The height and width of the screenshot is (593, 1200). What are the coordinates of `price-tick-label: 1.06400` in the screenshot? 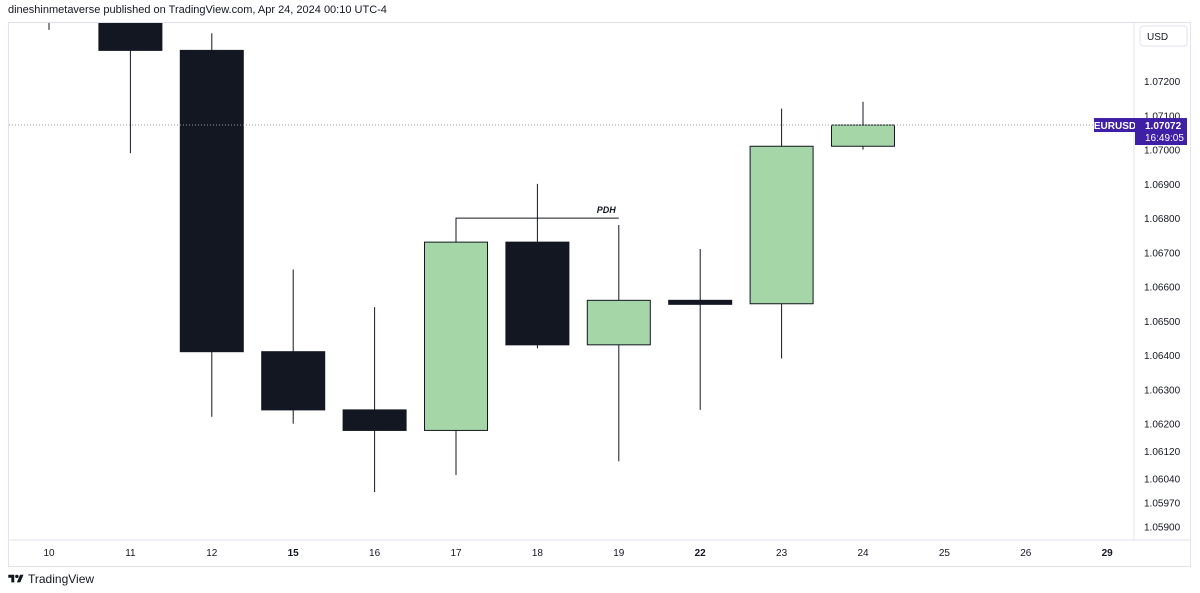 It's located at (1162, 356).